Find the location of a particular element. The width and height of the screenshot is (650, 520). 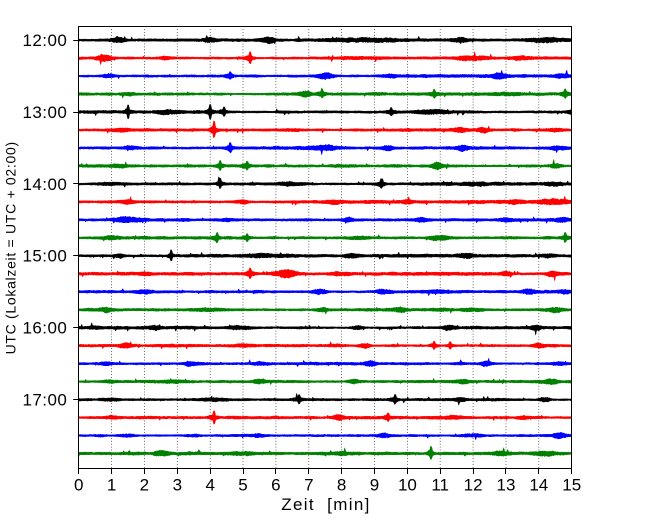

svg-text: 10 is located at coordinates (407, 485).